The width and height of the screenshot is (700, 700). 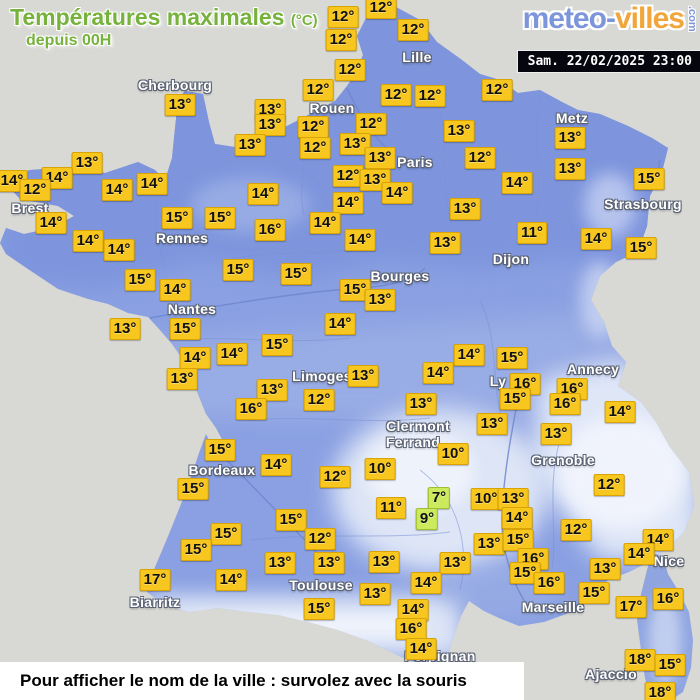 I want to click on city-label-rouen: Rouen, so click(x=332, y=108).